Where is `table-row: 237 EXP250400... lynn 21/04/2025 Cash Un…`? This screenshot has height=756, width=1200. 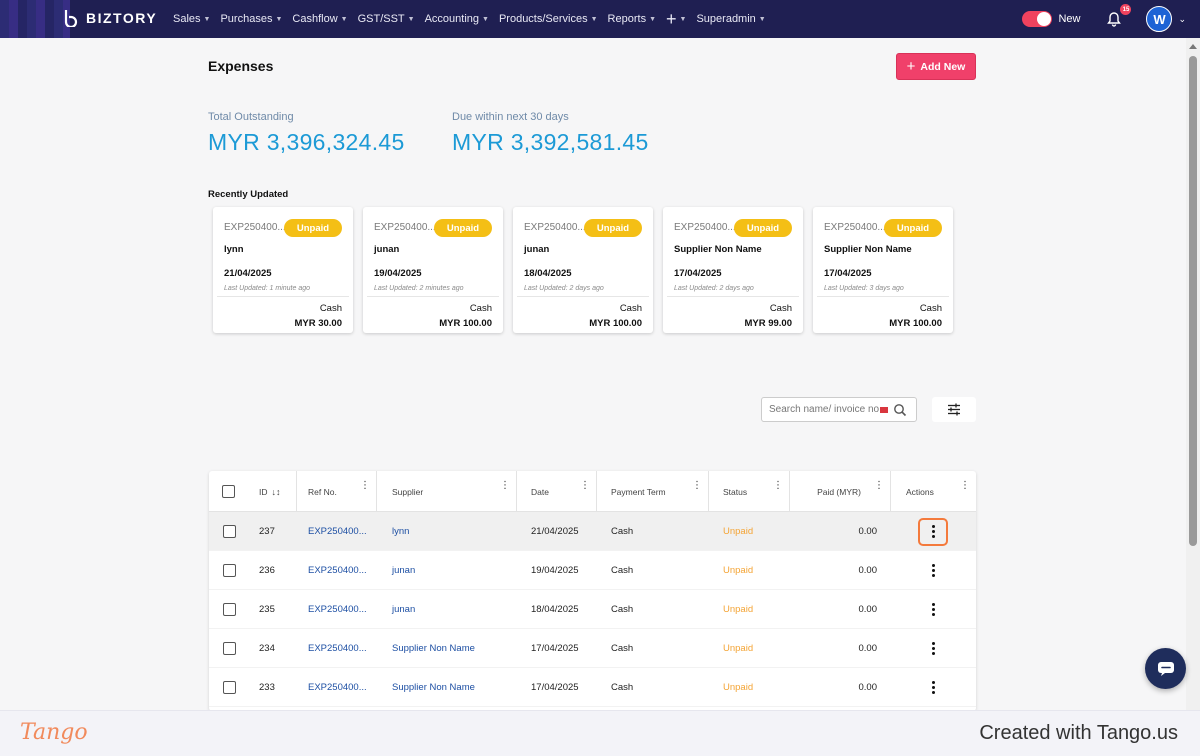
table-row: 237 EXP250400... lynn 21/04/2025 Cash Un… is located at coordinates (592, 531).